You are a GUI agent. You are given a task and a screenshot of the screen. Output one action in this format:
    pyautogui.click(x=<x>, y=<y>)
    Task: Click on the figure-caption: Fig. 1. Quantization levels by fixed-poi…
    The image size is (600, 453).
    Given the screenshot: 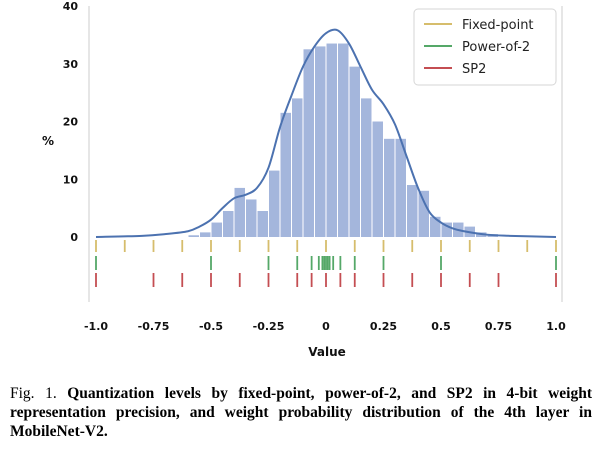 What is the action you would take?
    pyautogui.click(x=301, y=412)
    